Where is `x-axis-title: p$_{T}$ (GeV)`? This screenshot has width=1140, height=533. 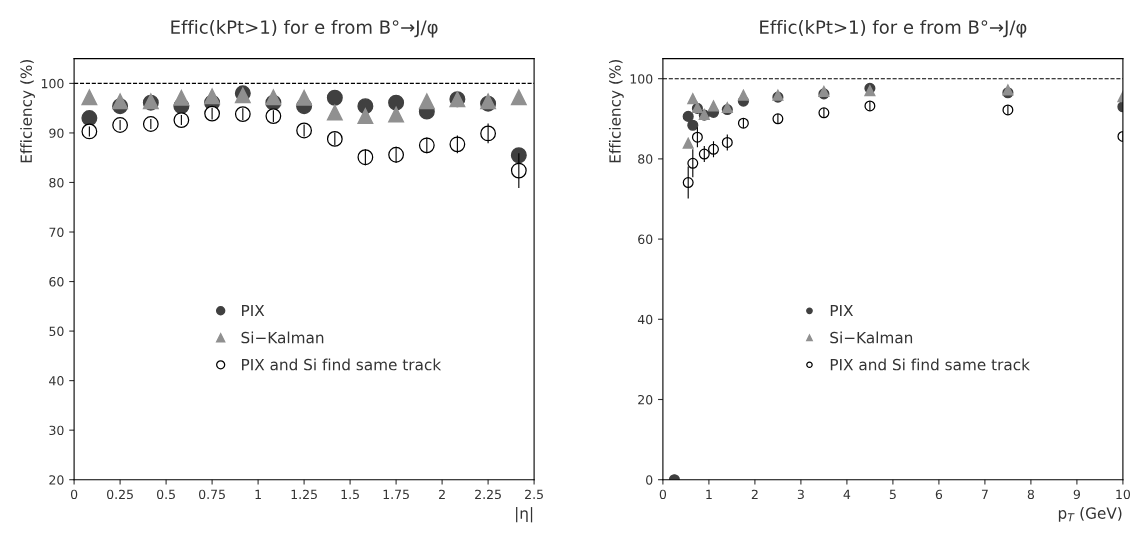
x-axis-title: p$_{T}$ (GeV) is located at coordinates (1090, 514).